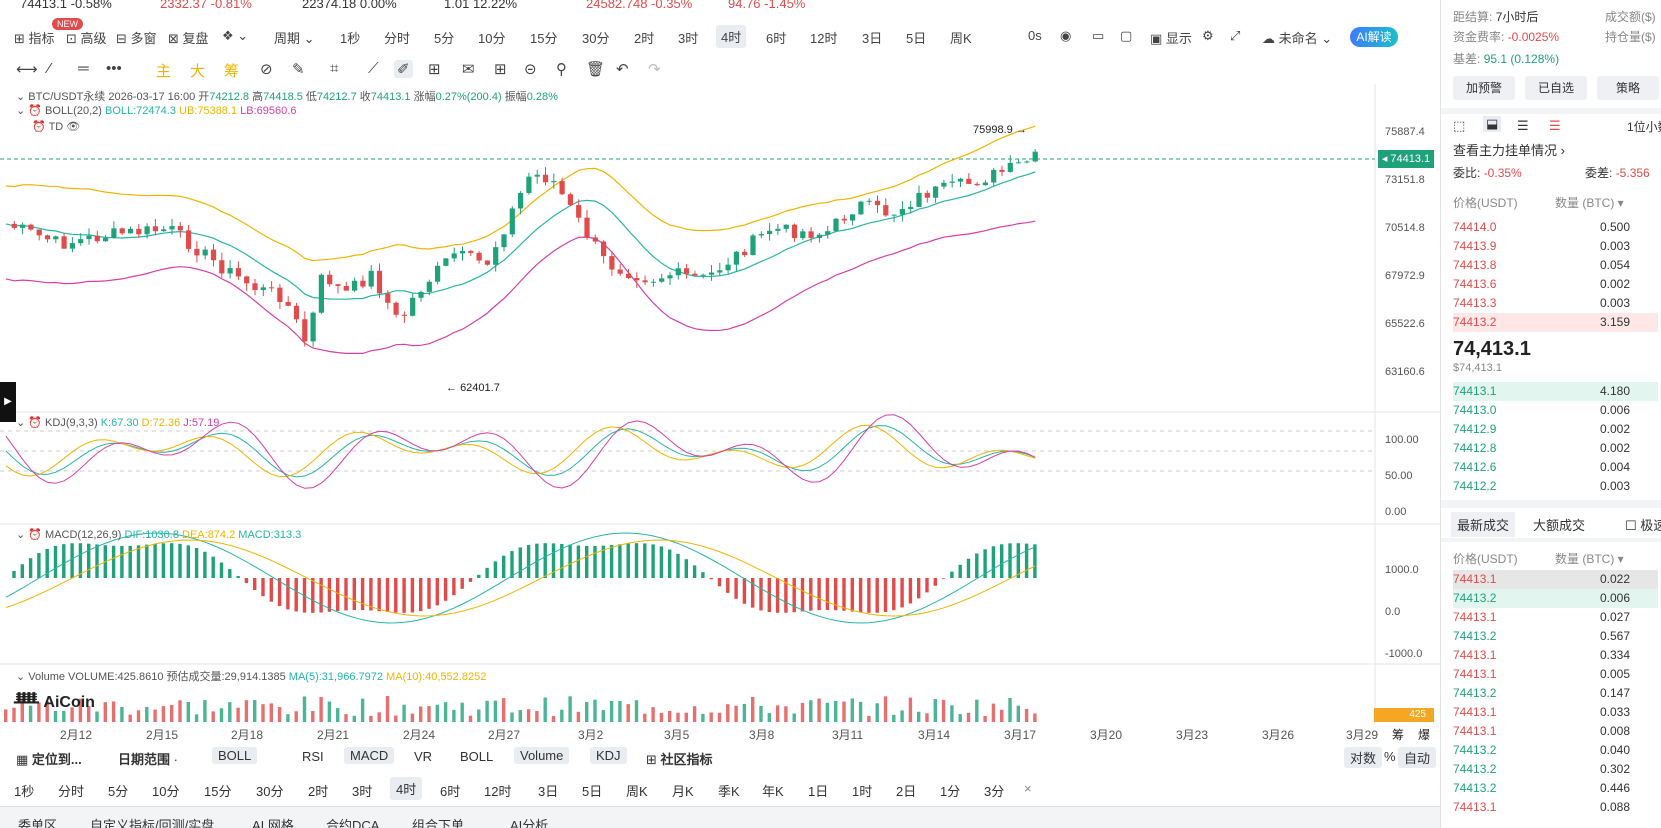 Image resolution: width=1661 pixels, height=828 pixels. Describe the element at coordinates (1028, 788) in the screenshot. I see `close-icon: ×` at that location.